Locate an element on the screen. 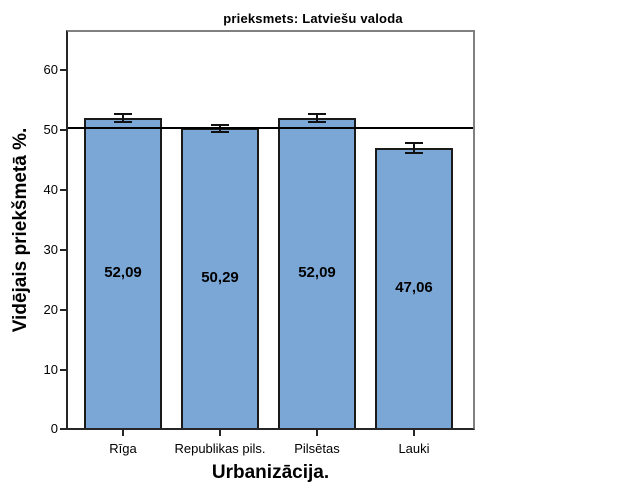  y-tick-label: 60 is located at coordinates (50, 69).